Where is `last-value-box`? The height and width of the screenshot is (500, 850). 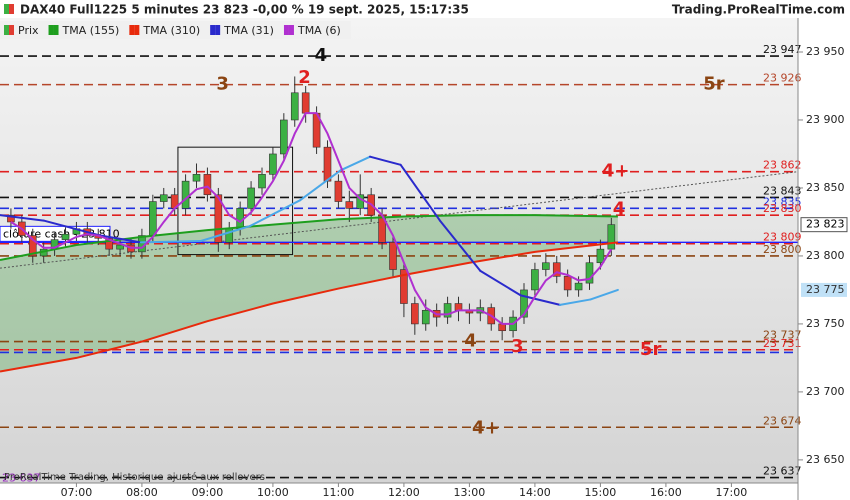
last-value-box is located at coordinates (824, 289).